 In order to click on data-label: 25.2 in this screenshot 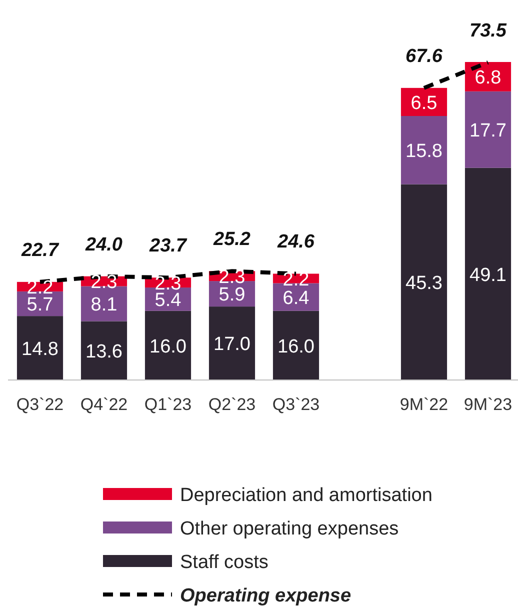, I will do `click(231, 239)`.